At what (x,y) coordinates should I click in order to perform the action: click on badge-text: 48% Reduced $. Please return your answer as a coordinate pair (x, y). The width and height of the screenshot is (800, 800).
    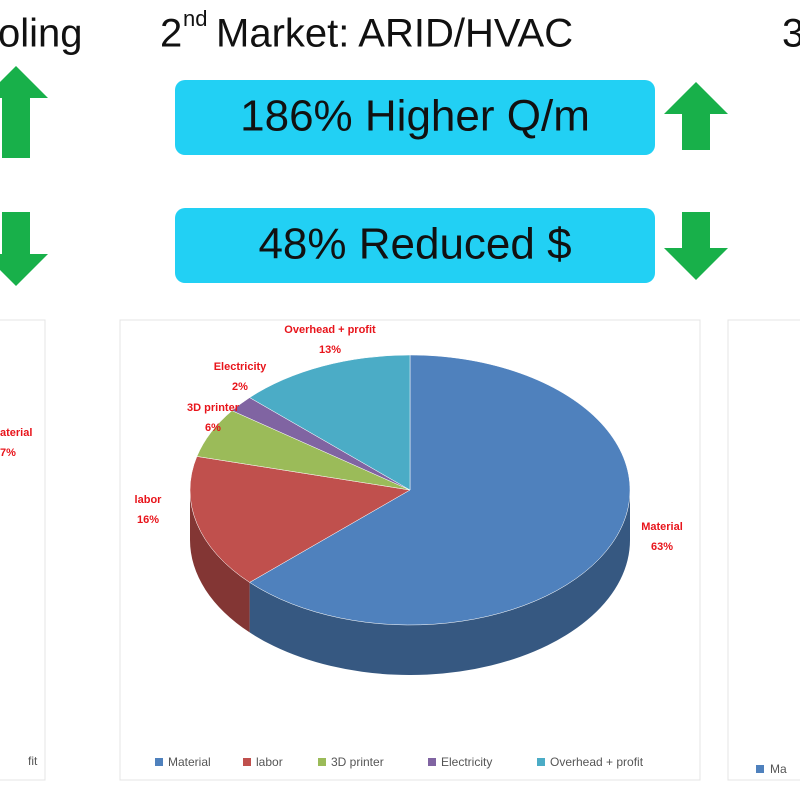
    Looking at the image, I should click on (414, 244).